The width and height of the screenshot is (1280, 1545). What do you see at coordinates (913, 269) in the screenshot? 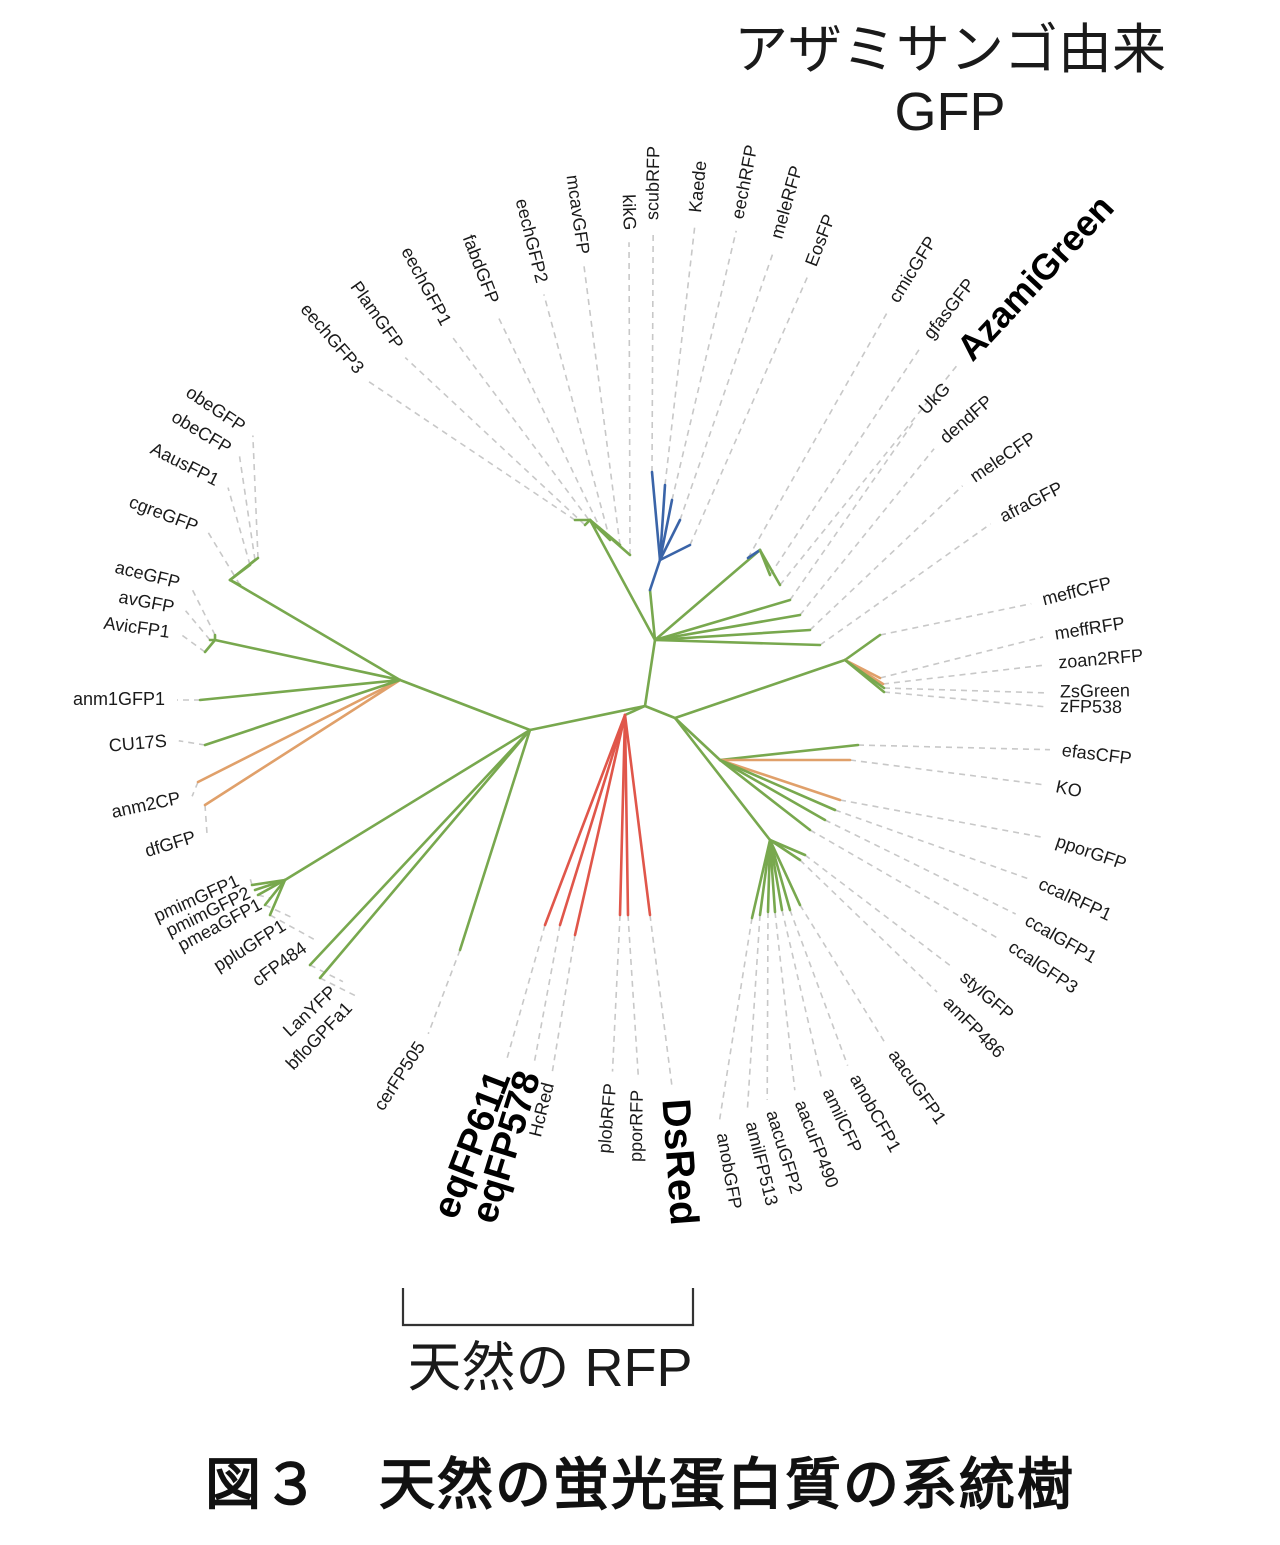
I see `leaf-label-cmicGFP: cmicGFP` at bounding box center [913, 269].